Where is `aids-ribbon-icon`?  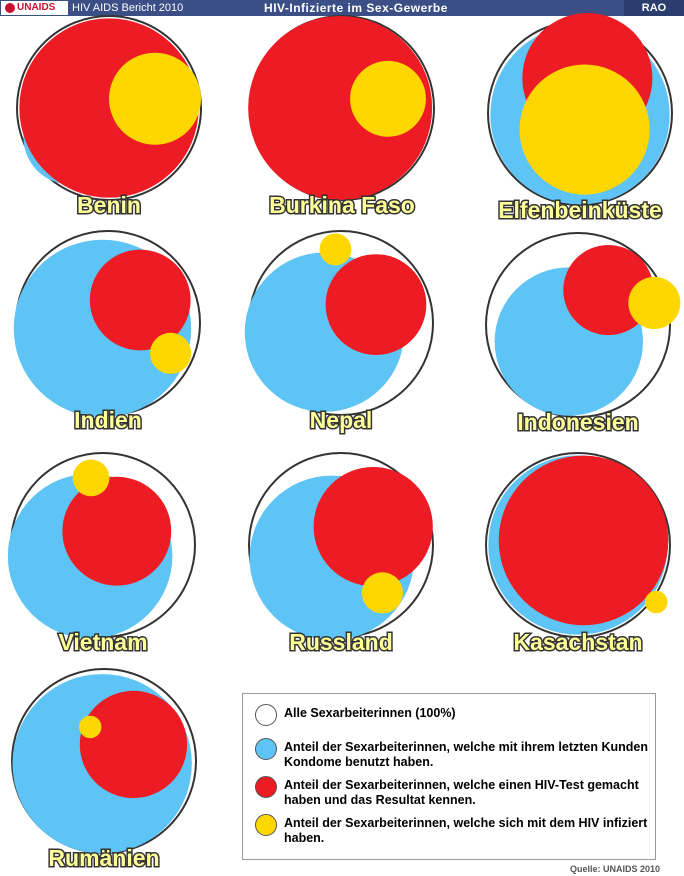
aids-ribbon-icon is located at coordinates (10, 8).